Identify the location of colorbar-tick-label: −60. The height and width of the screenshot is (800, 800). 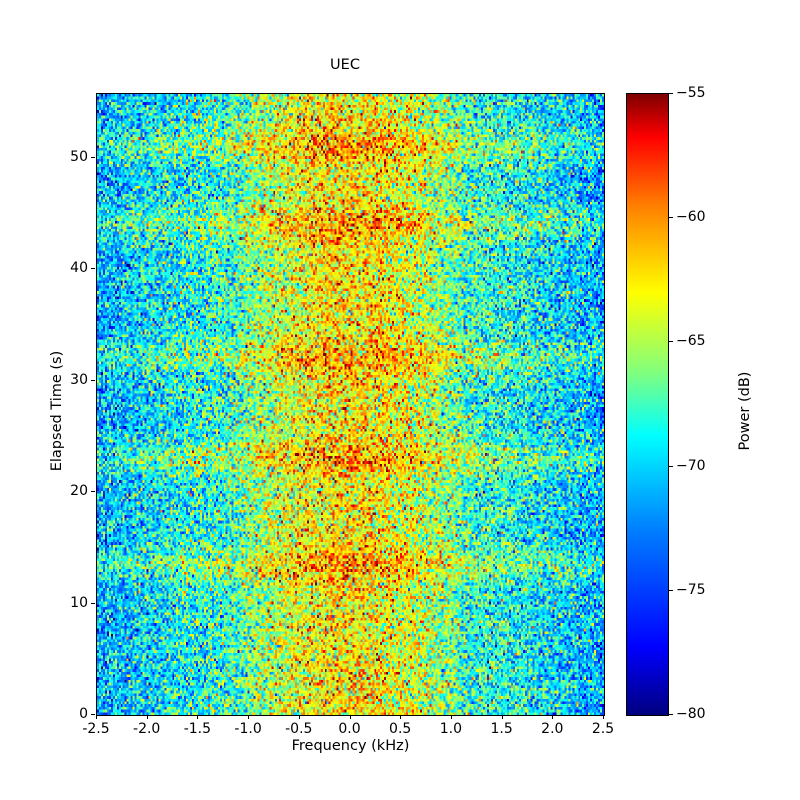
(691, 217).